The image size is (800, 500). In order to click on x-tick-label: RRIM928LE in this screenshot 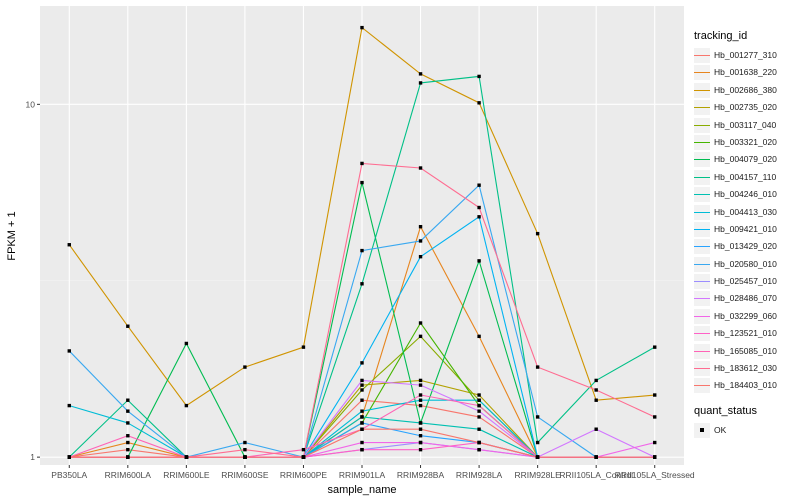, I will do `click(537, 475)`.